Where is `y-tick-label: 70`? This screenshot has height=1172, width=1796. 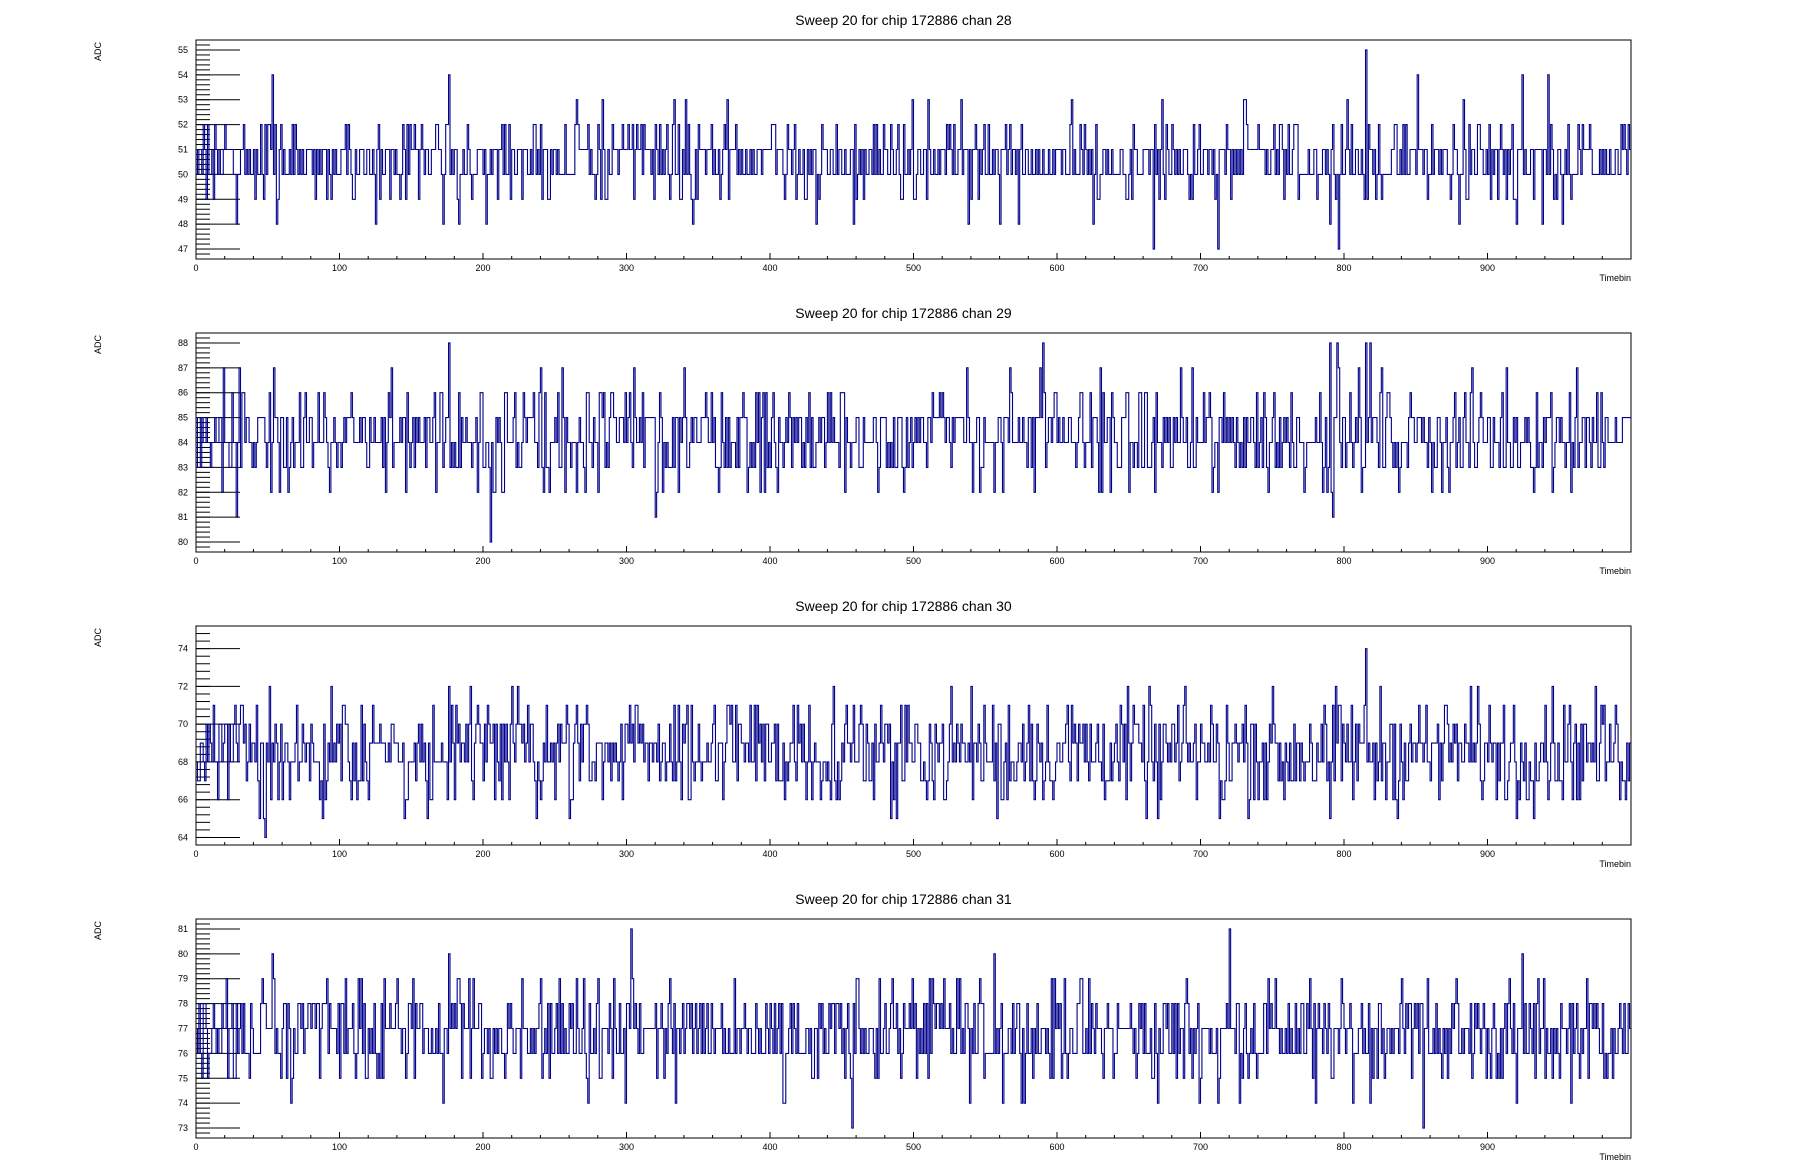
y-tick-label: 70 is located at coordinates (183, 724).